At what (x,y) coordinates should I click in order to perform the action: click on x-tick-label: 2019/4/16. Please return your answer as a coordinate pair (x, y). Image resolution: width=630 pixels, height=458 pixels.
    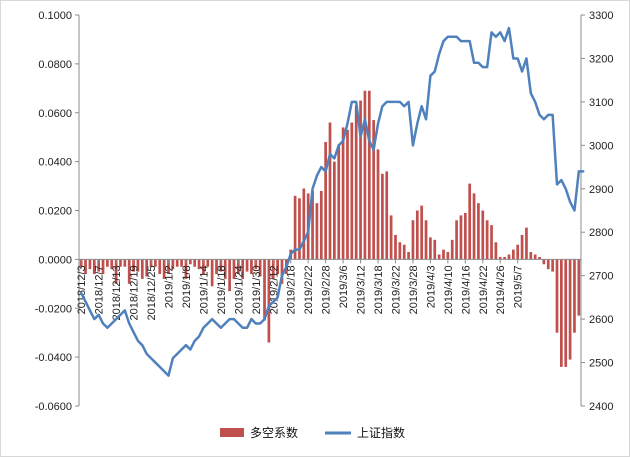
    Looking at the image, I should click on (466, 289).